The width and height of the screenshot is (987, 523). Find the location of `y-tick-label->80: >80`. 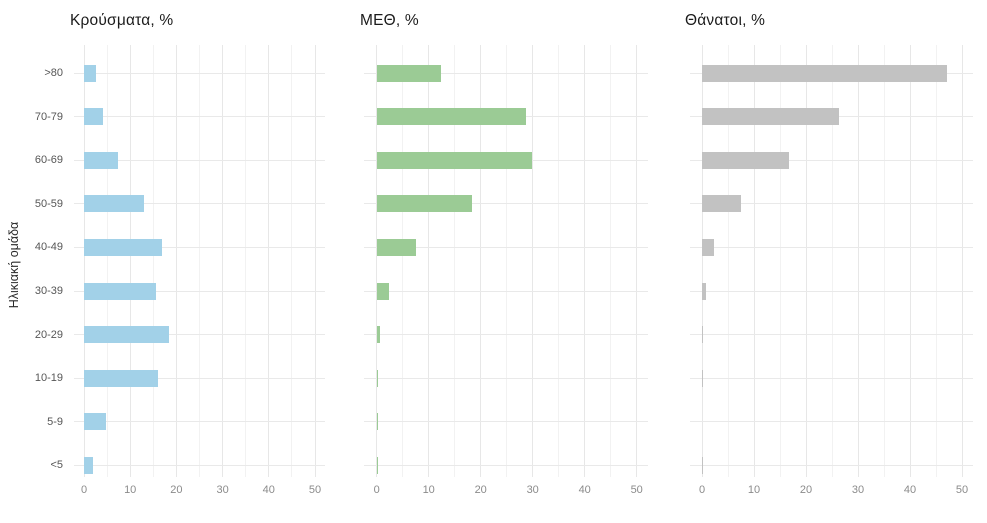

y-tick-label->80: >80 is located at coordinates (53, 73).